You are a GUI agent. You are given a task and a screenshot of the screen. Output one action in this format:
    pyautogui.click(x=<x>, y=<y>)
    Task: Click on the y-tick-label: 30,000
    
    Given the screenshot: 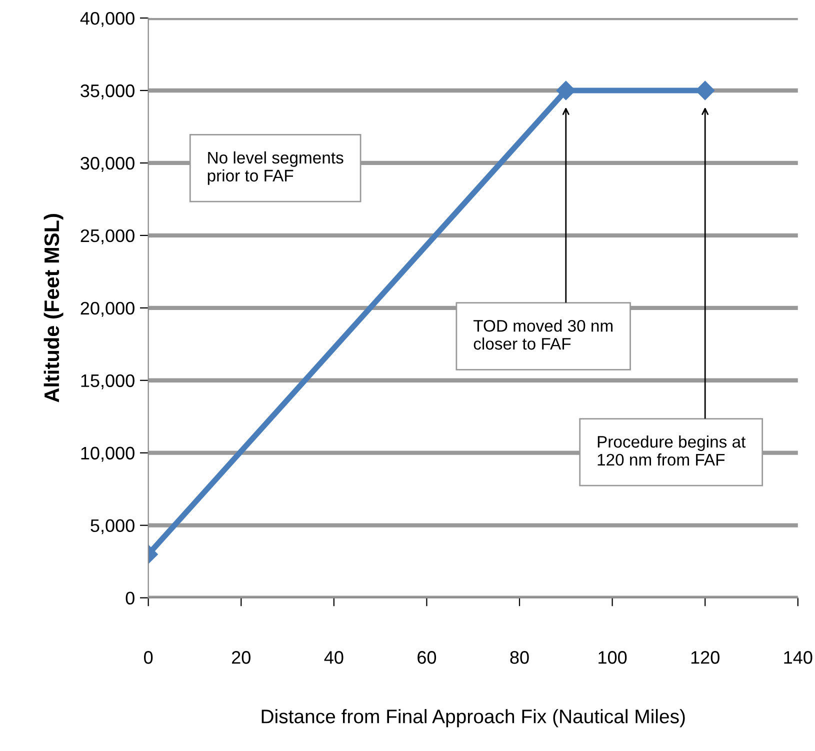 What is the action you would take?
    pyautogui.click(x=107, y=164)
    